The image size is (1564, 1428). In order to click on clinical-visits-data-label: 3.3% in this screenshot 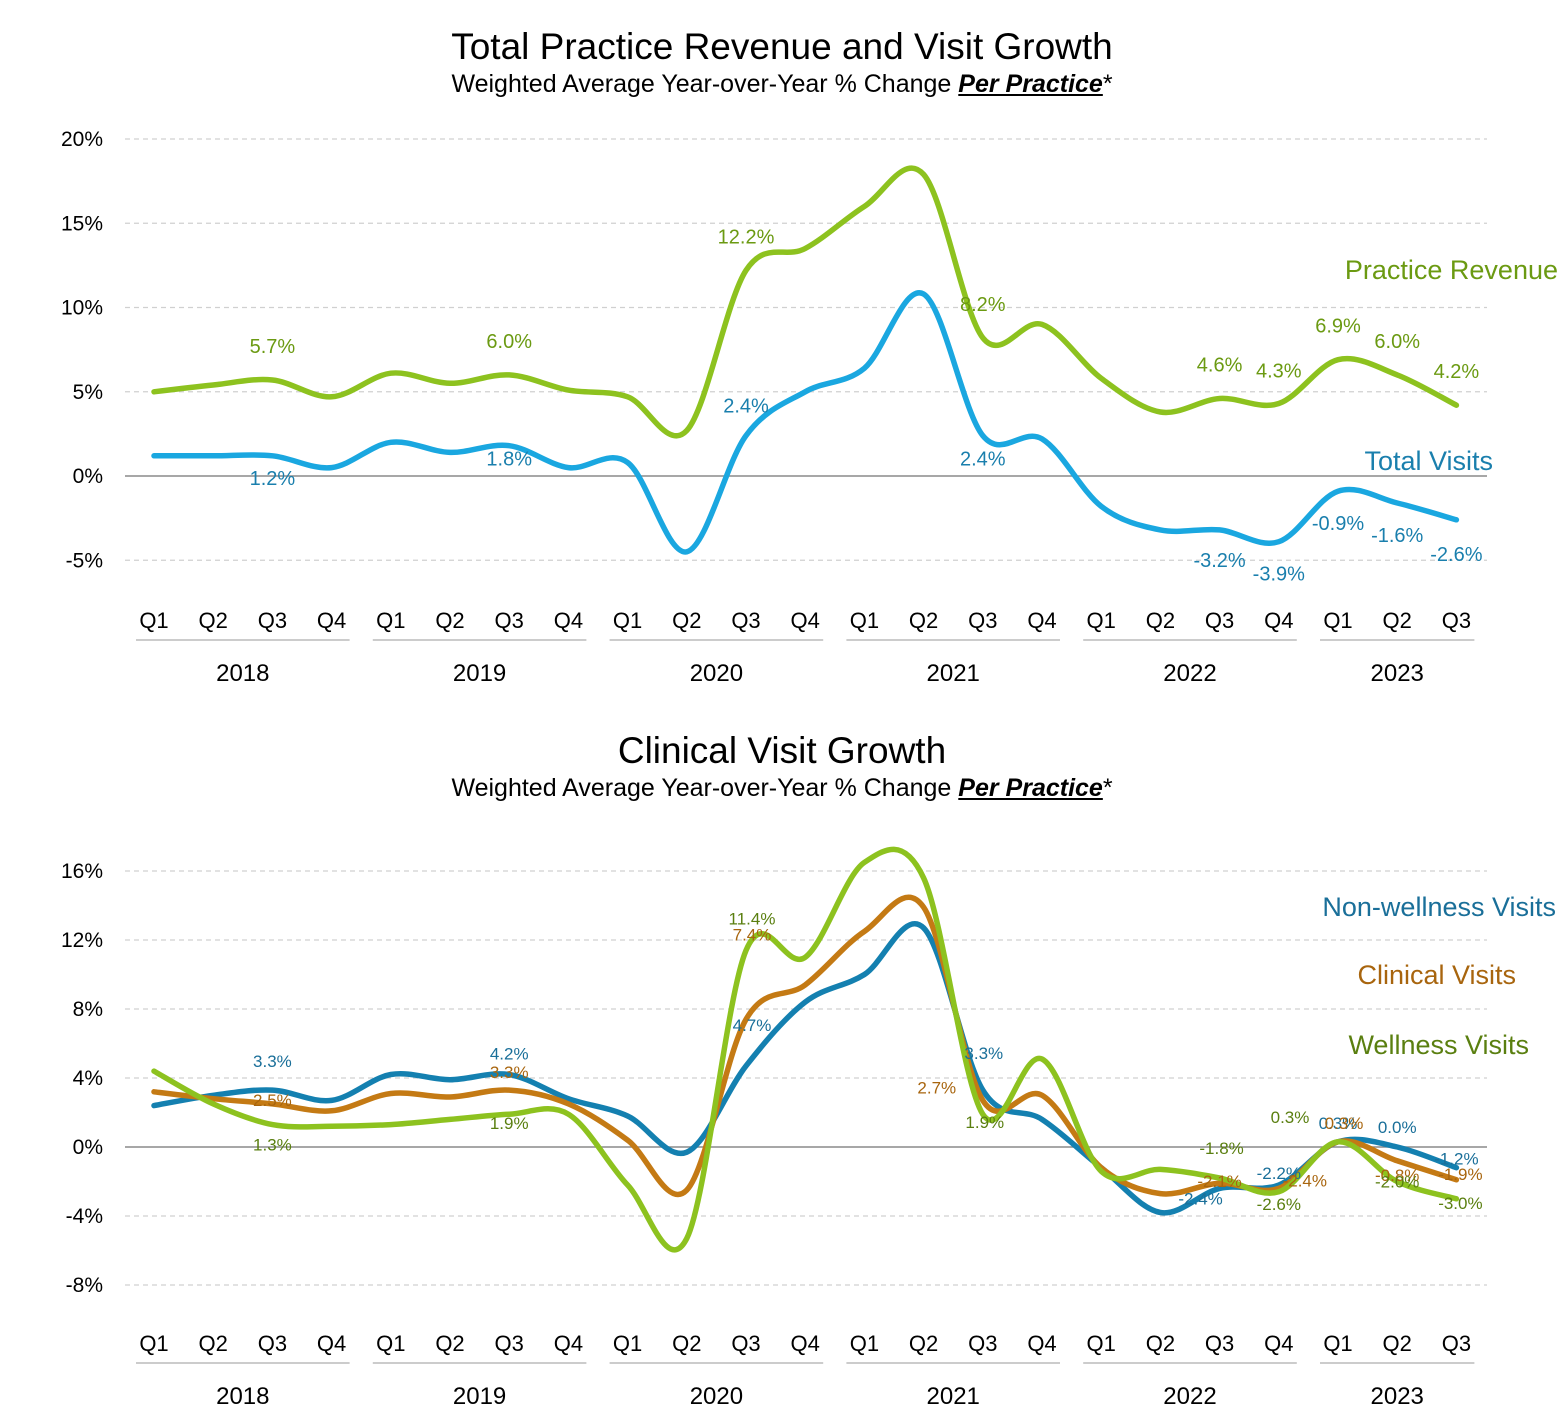, I will do `click(509, 1072)`.